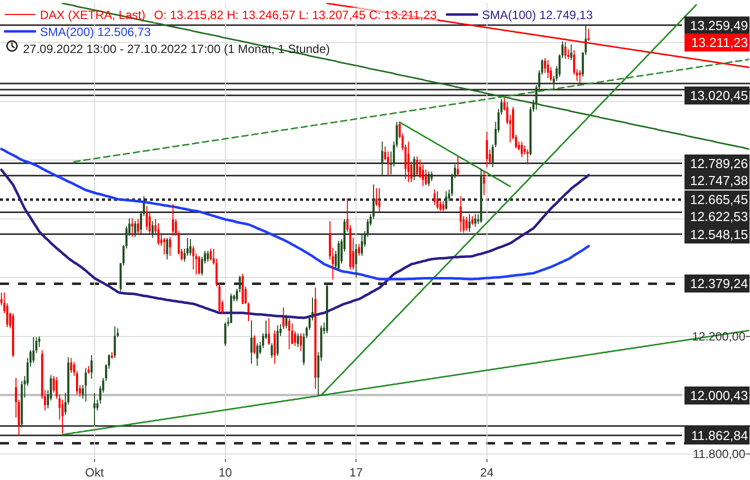  I want to click on ref-line-label: 12.789,26, so click(719, 163).